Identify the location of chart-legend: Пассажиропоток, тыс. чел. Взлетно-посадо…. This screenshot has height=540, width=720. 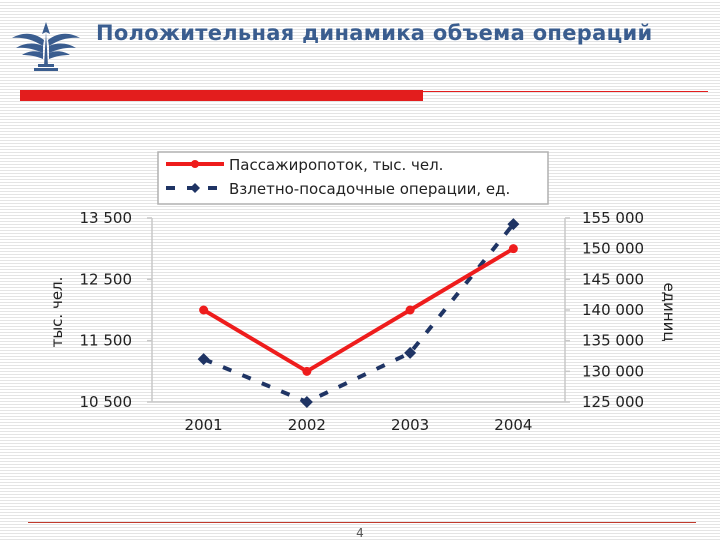
(353, 178).